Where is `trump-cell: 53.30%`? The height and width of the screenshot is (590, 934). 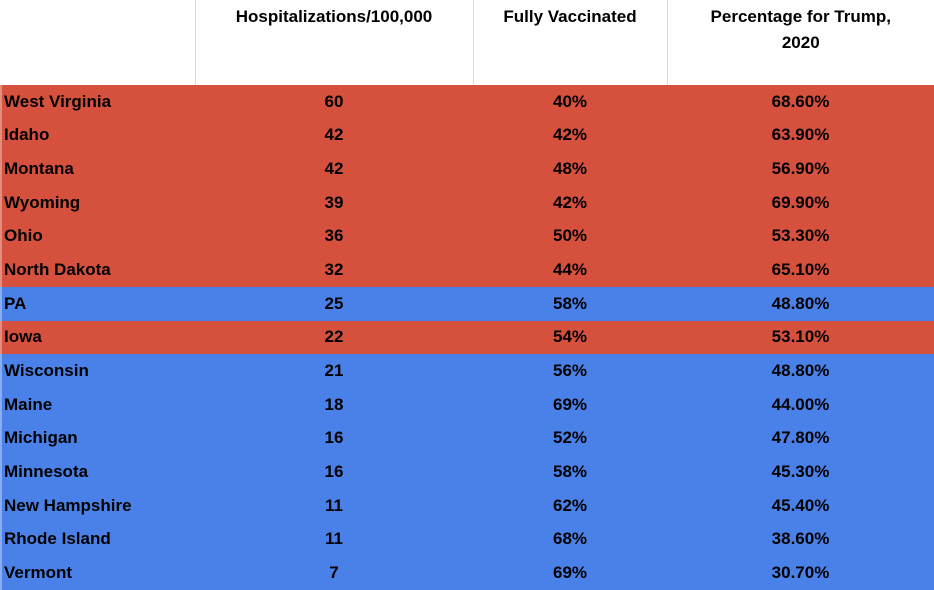
trump-cell: 53.30% is located at coordinates (800, 236).